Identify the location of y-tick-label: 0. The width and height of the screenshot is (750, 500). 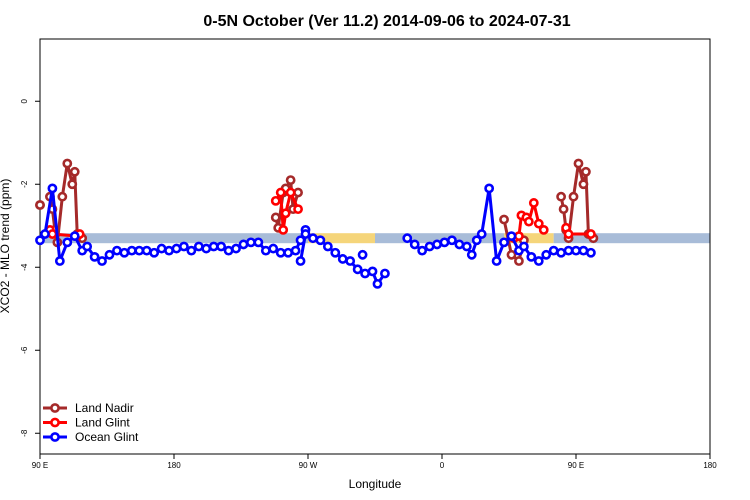
(24, 100).